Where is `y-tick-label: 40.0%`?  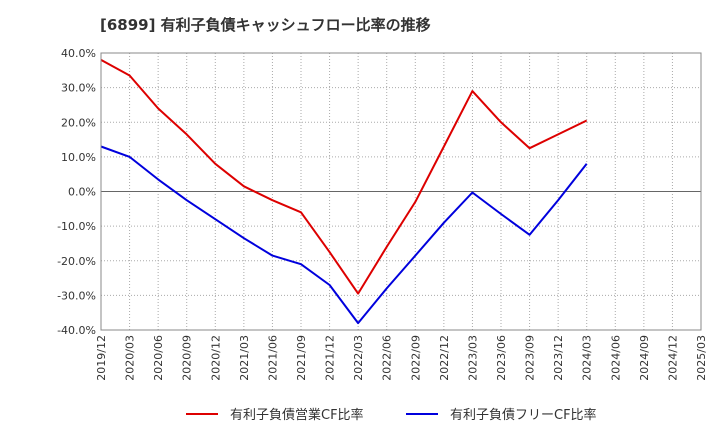 y-tick-label: 40.0% is located at coordinates (78, 53).